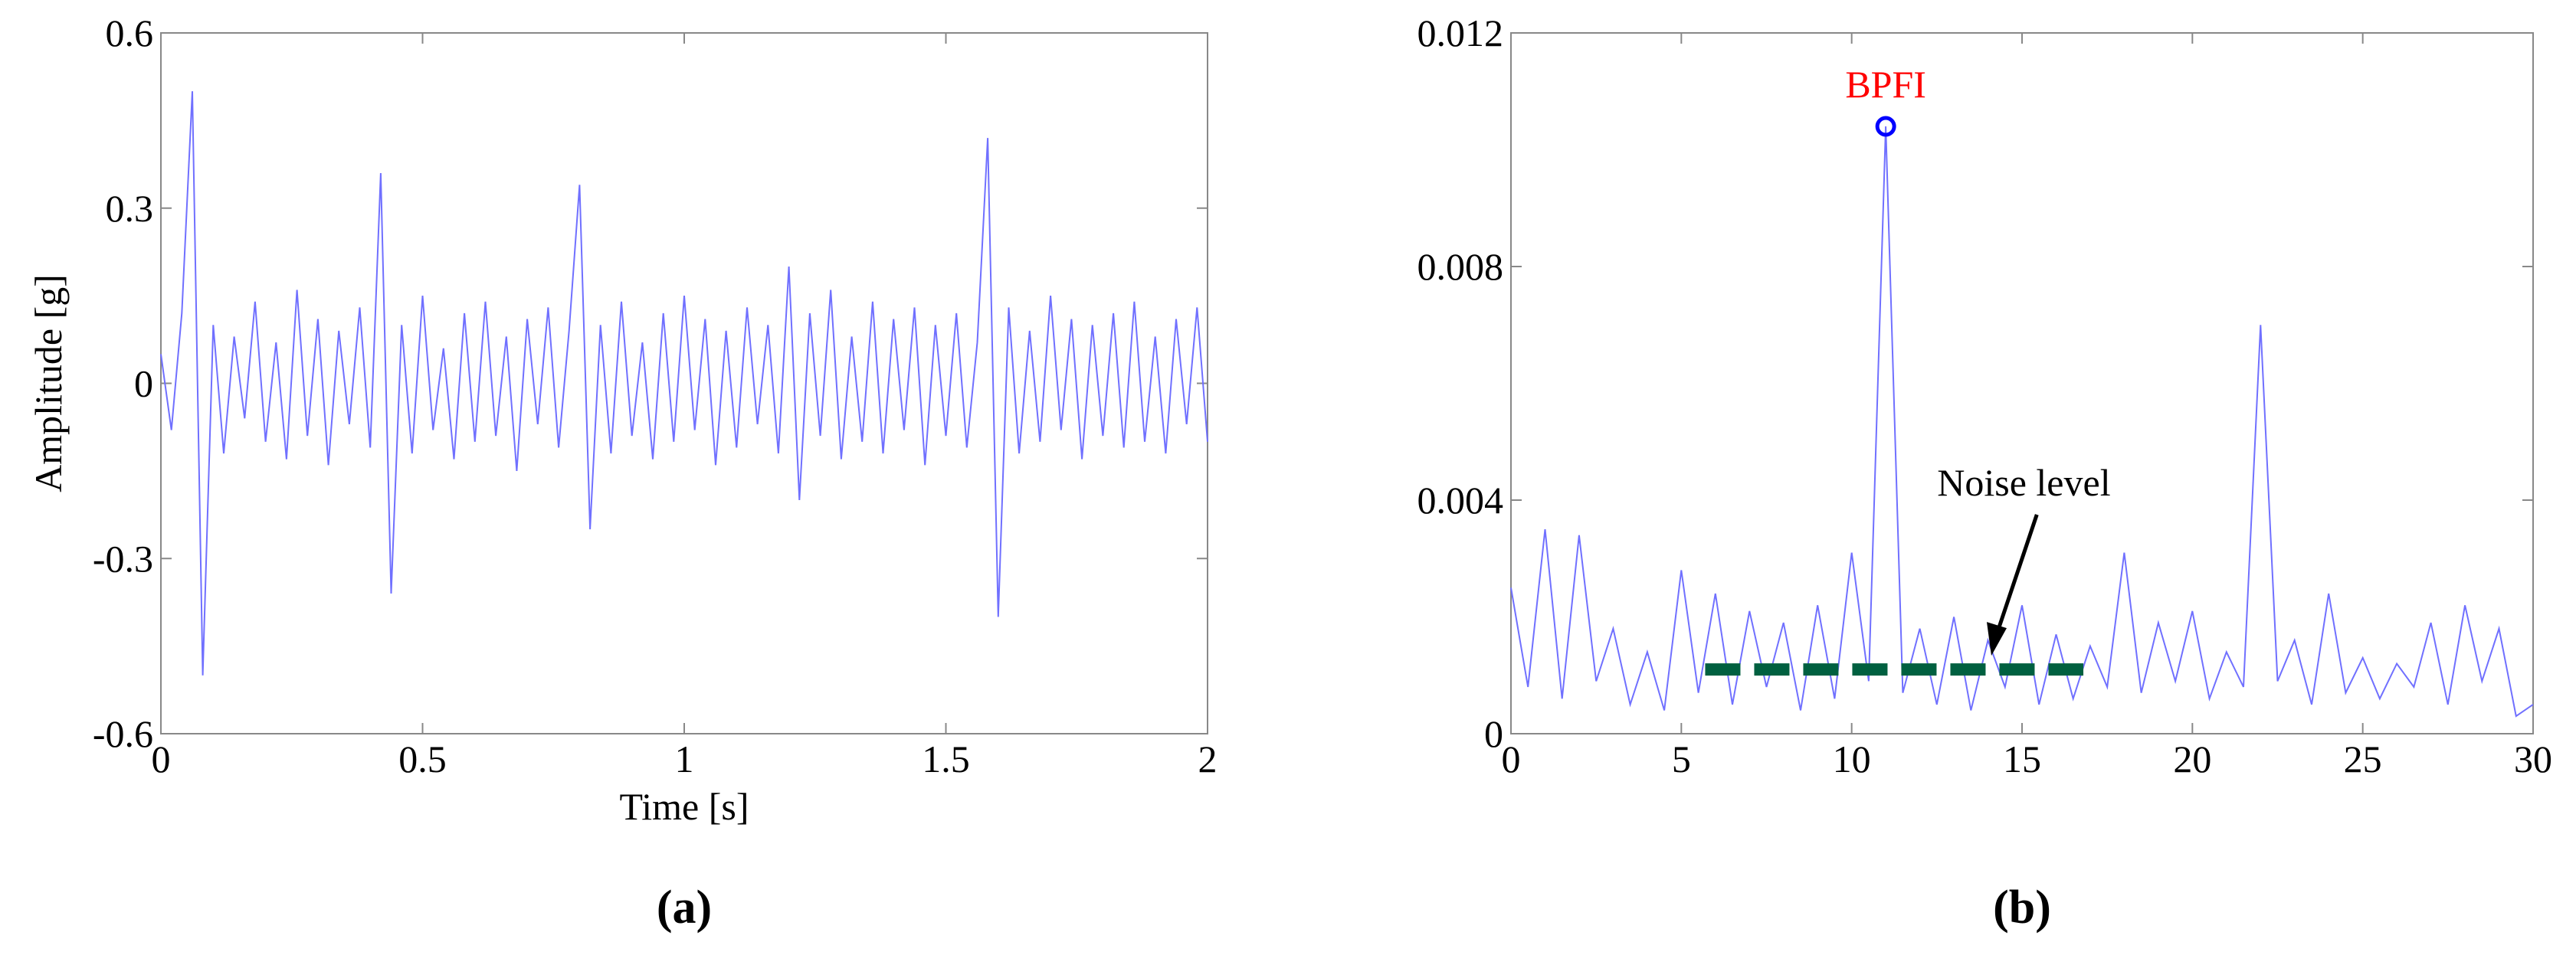 The height and width of the screenshot is (965, 2576). What do you see at coordinates (2533, 759) in the screenshot?
I see `x-tick-label: 30` at bounding box center [2533, 759].